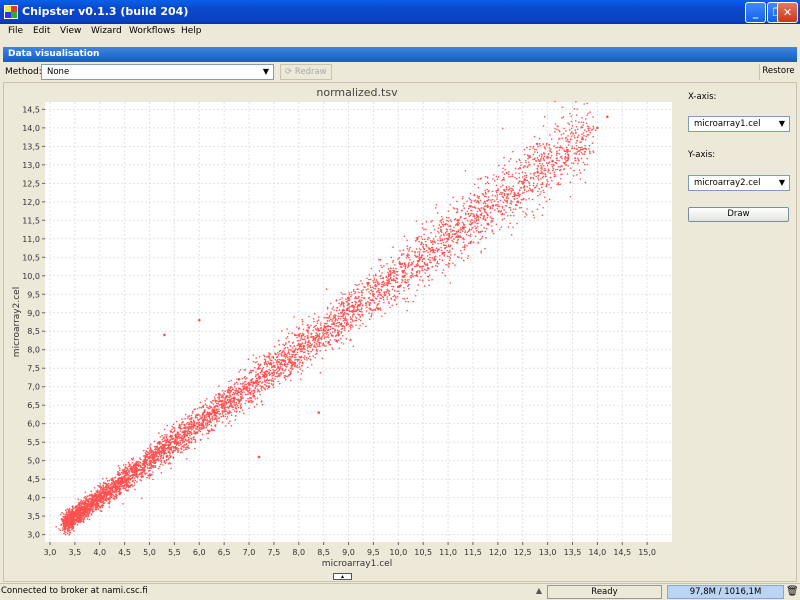  What do you see at coordinates (16, 31) in the screenshot?
I see `menu-file: File` at bounding box center [16, 31].